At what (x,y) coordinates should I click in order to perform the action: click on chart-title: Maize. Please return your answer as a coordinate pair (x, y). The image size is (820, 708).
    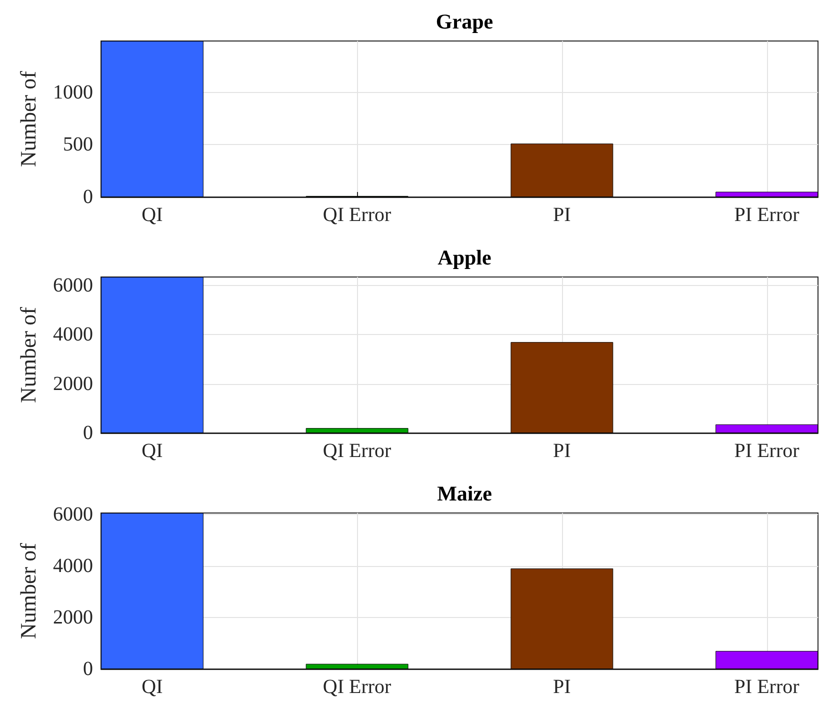
    Looking at the image, I should click on (464, 494).